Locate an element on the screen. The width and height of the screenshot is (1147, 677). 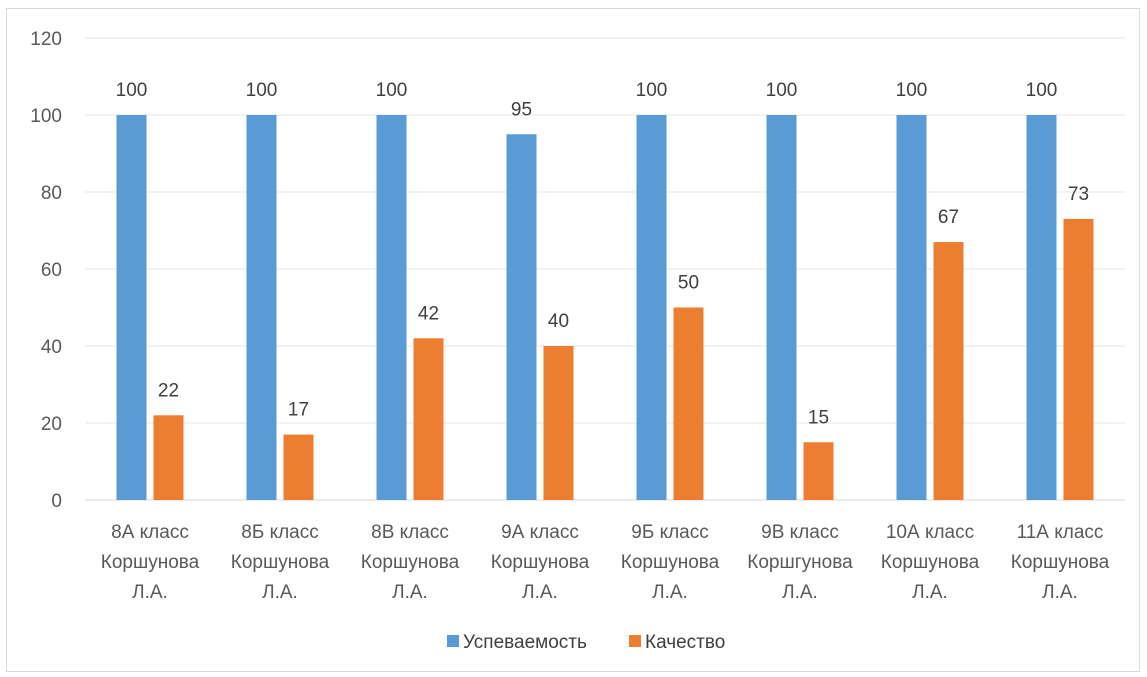
x-category-label: 9В класс Коршгунова Л.А. is located at coordinates (800, 562).